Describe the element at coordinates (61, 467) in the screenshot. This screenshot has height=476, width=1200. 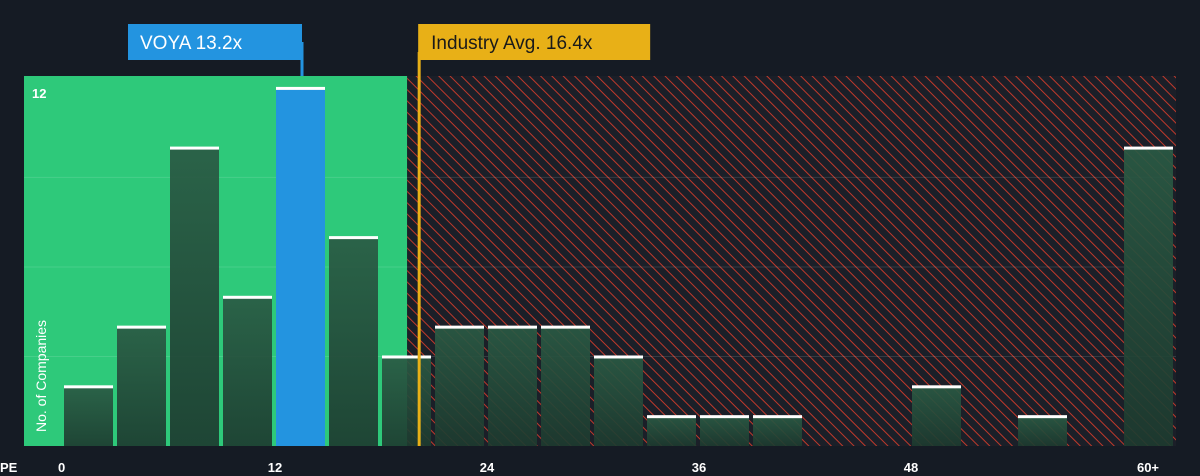
I see `x-tick-label: 0` at that location.